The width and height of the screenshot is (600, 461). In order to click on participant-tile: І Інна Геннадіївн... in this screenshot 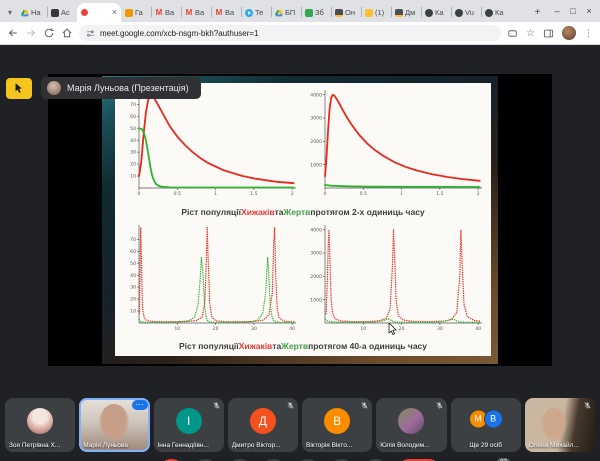, I will do `click(188, 425)`.